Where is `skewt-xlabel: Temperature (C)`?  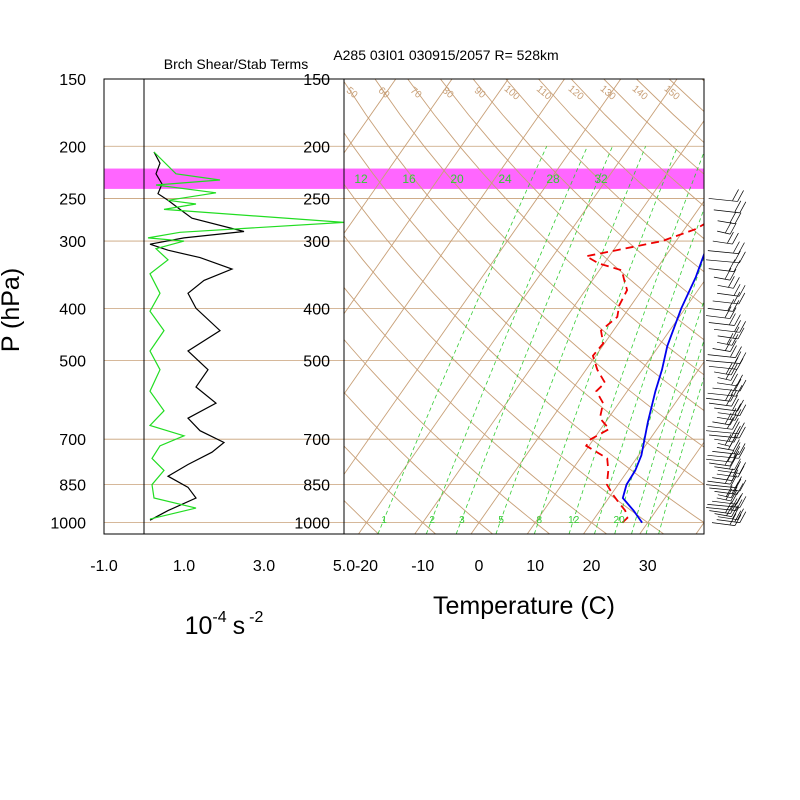
skewt-xlabel: Temperature (C) is located at coordinates (524, 606).